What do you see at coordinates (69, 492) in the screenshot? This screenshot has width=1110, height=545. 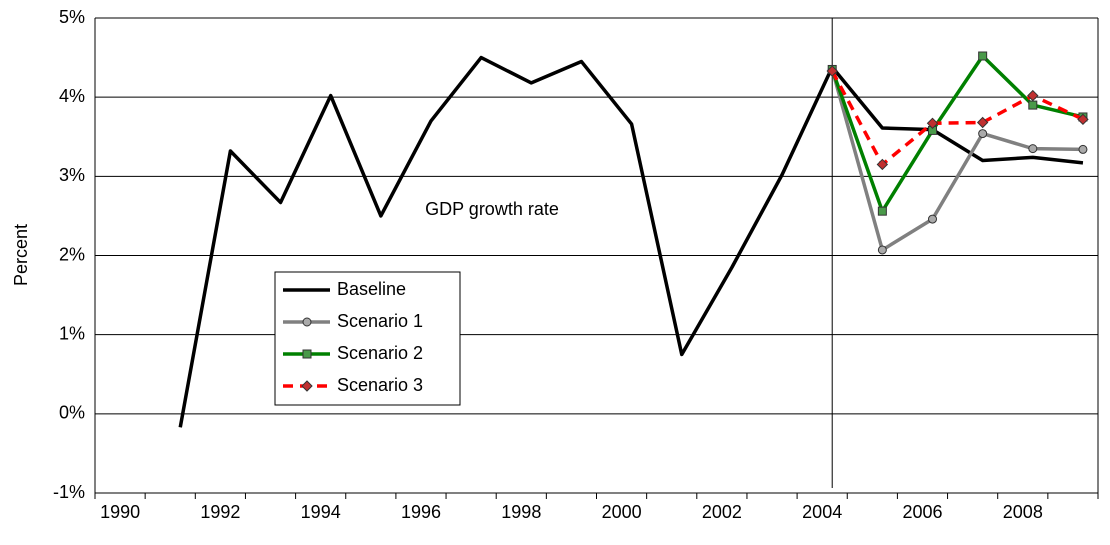 I see `y-tick-label: -1%` at bounding box center [69, 492].